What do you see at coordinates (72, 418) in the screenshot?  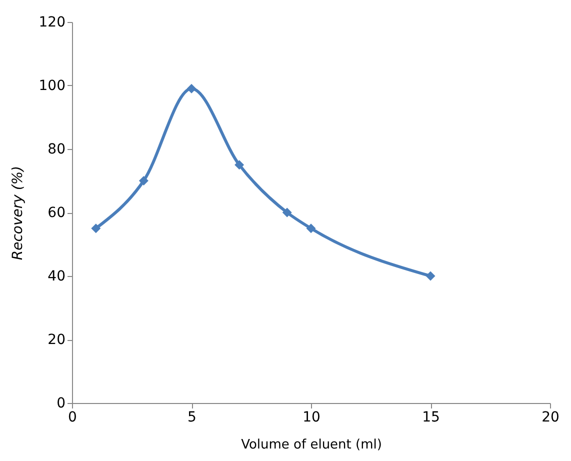 I see `x-tick-label: 0` at bounding box center [72, 418].